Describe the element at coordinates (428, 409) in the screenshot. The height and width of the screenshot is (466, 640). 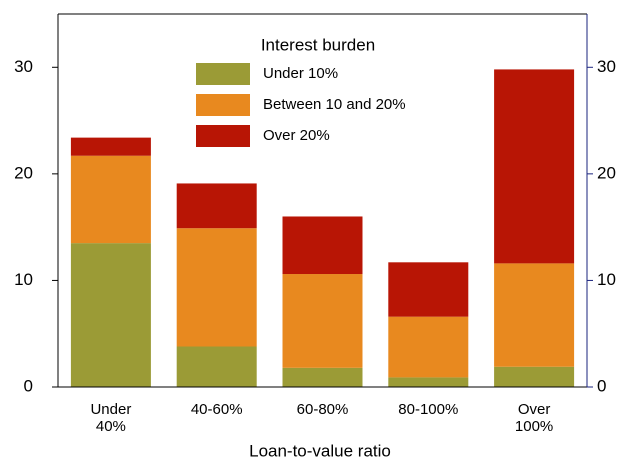
I see `x-tick-label: 80-100%` at that location.